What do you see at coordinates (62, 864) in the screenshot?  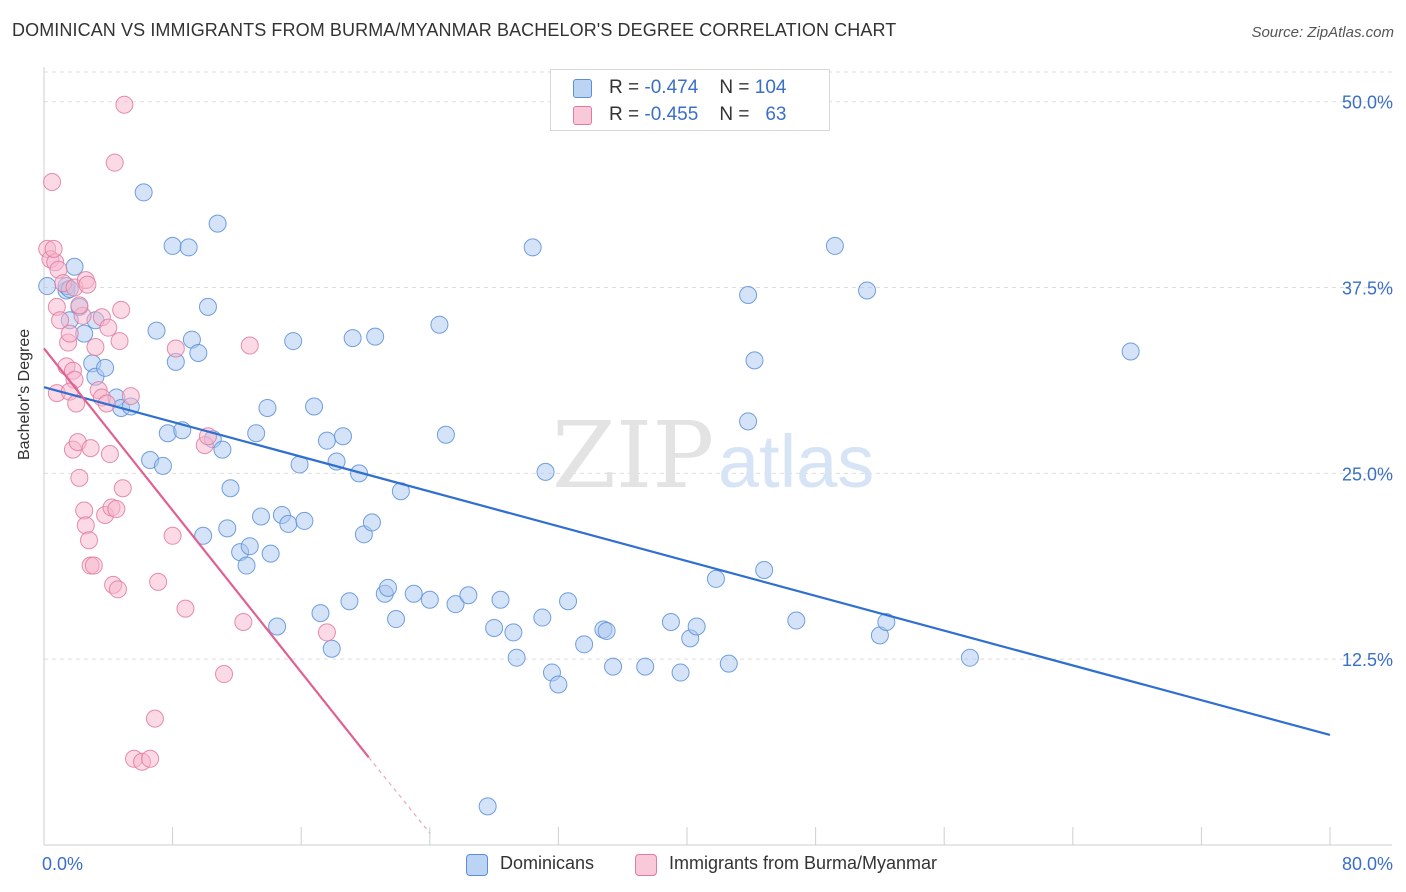 I see `x-tick-label: 0.0%` at bounding box center [62, 864].